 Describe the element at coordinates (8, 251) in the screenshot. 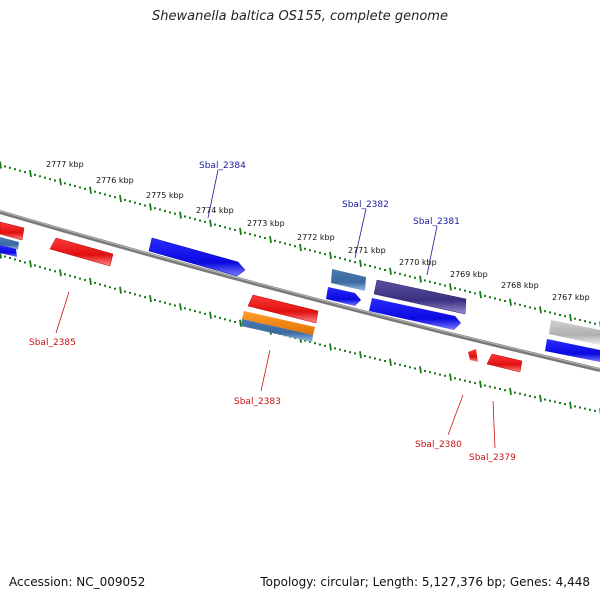

I see `gene-left-blue` at that location.